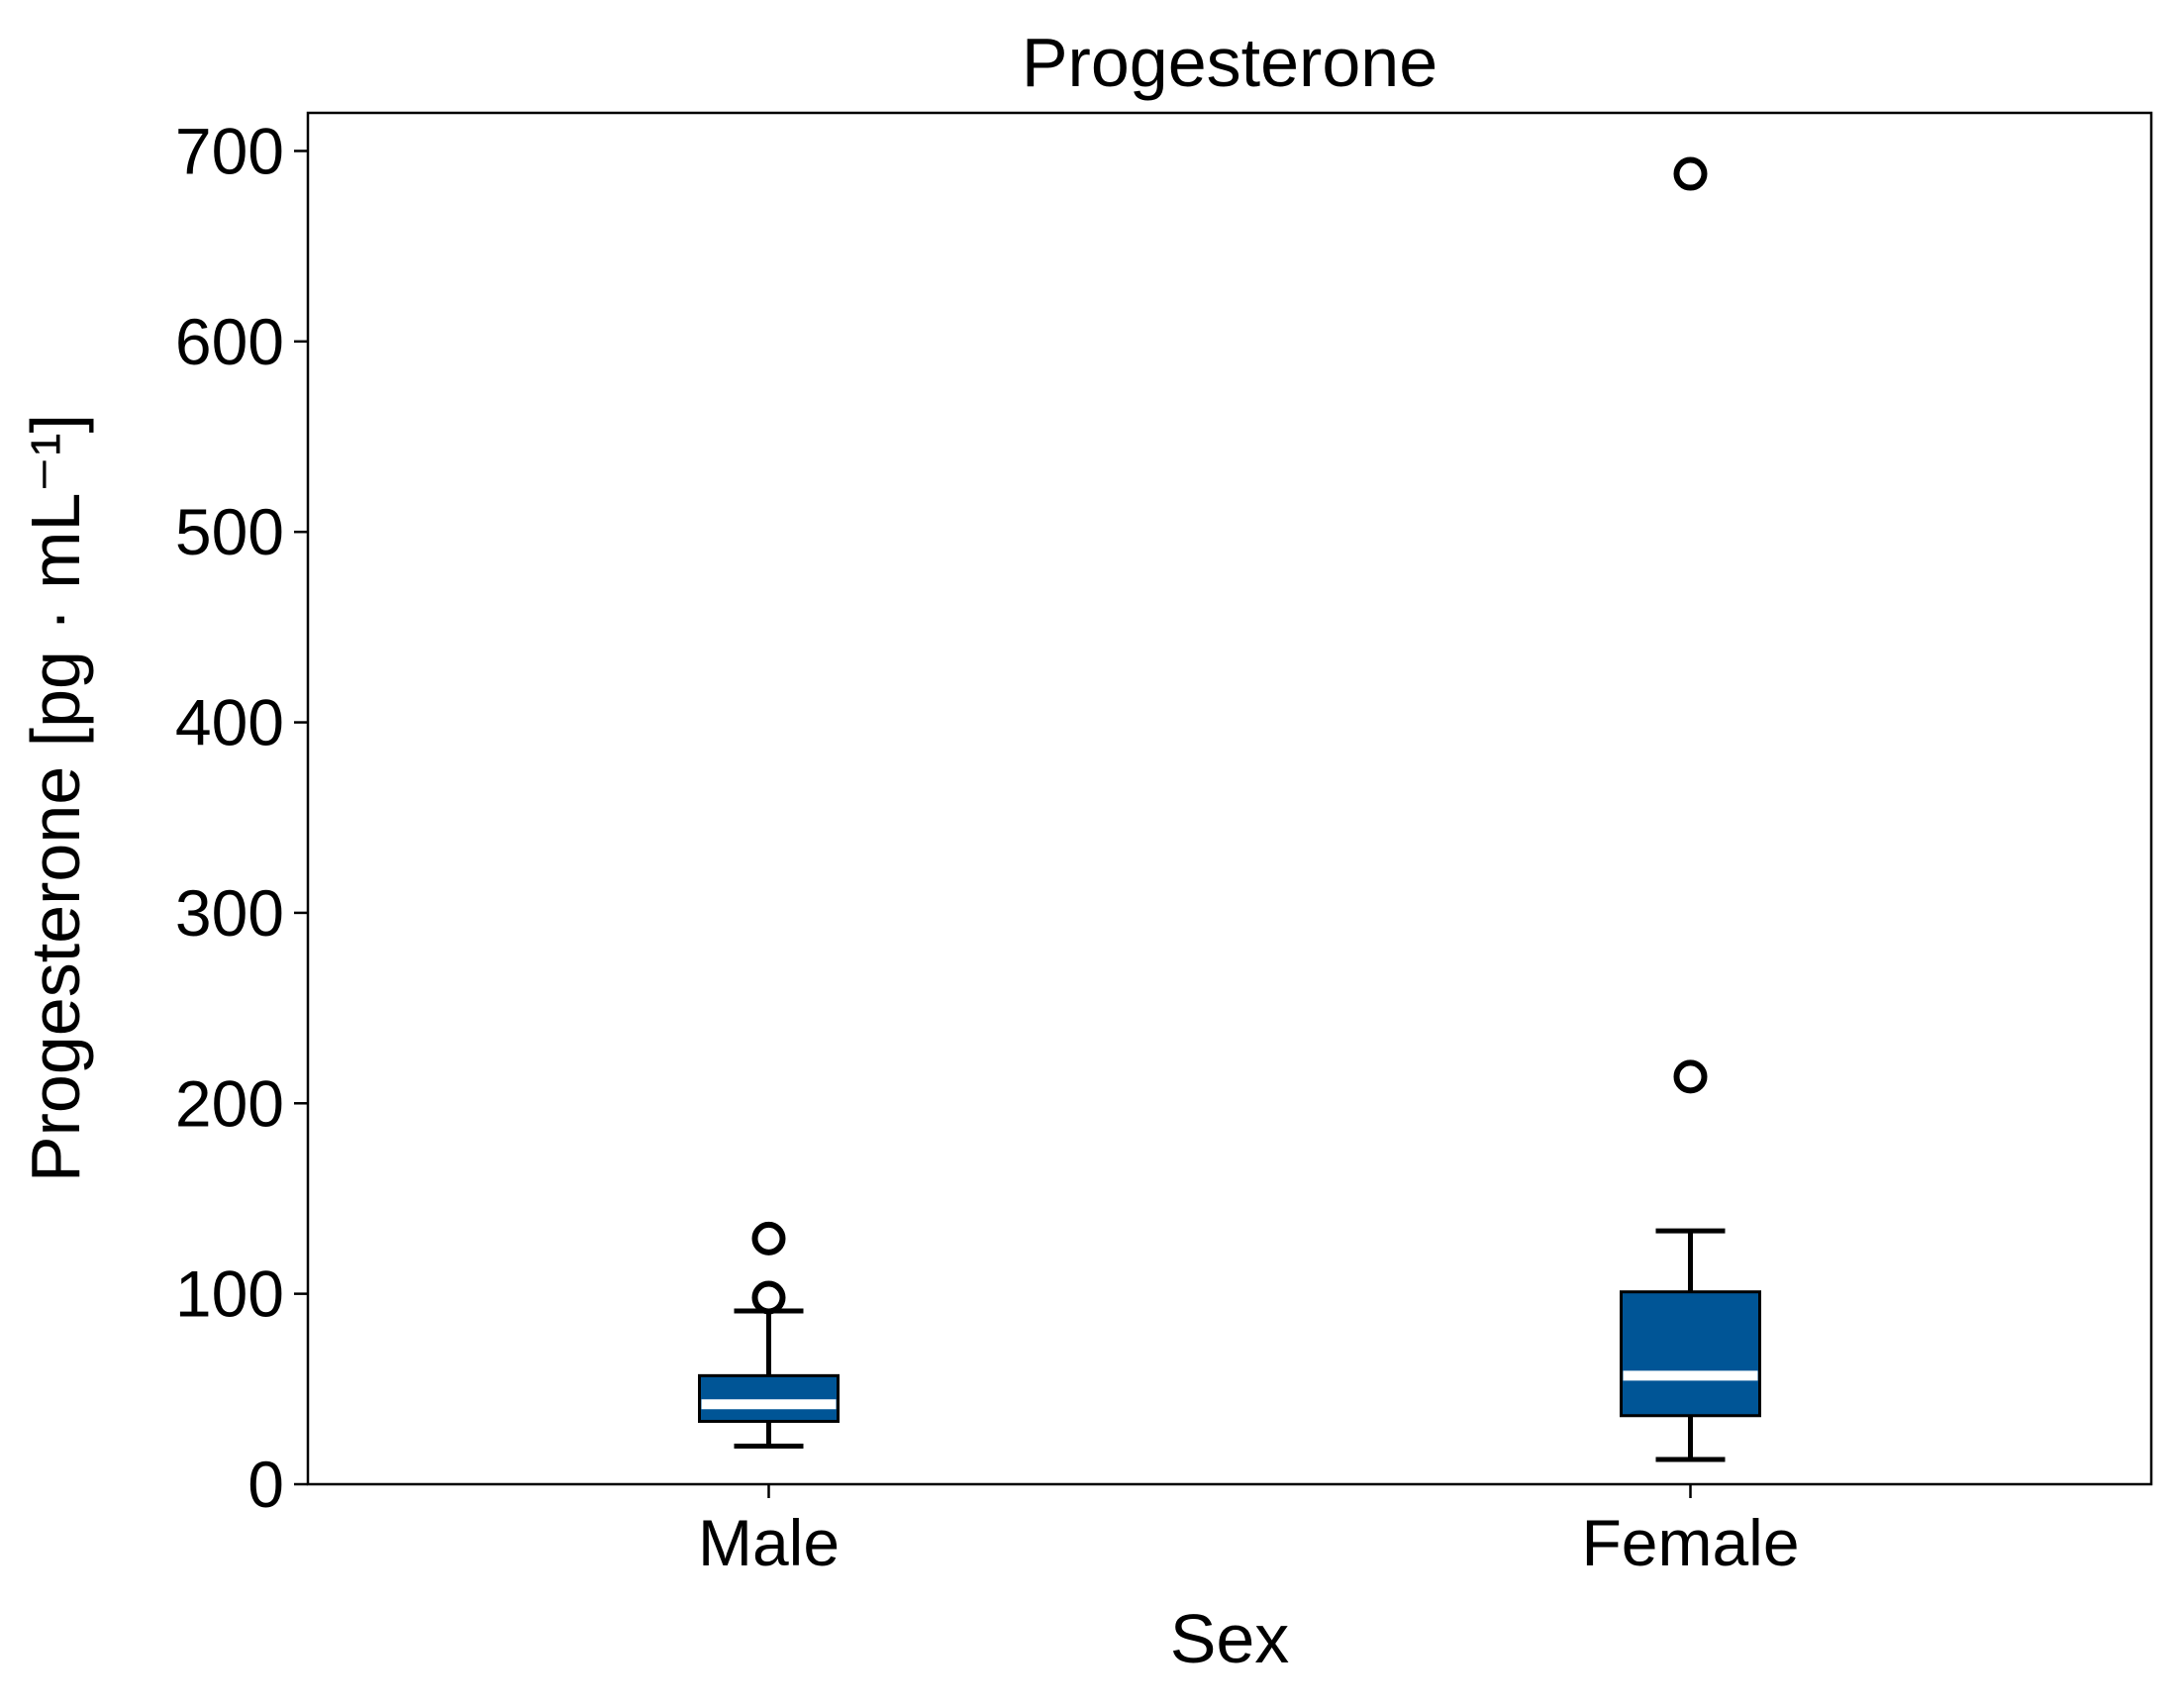  Describe the element at coordinates (769, 1542) in the screenshot. I see `x-tick-label: Male` at that location.